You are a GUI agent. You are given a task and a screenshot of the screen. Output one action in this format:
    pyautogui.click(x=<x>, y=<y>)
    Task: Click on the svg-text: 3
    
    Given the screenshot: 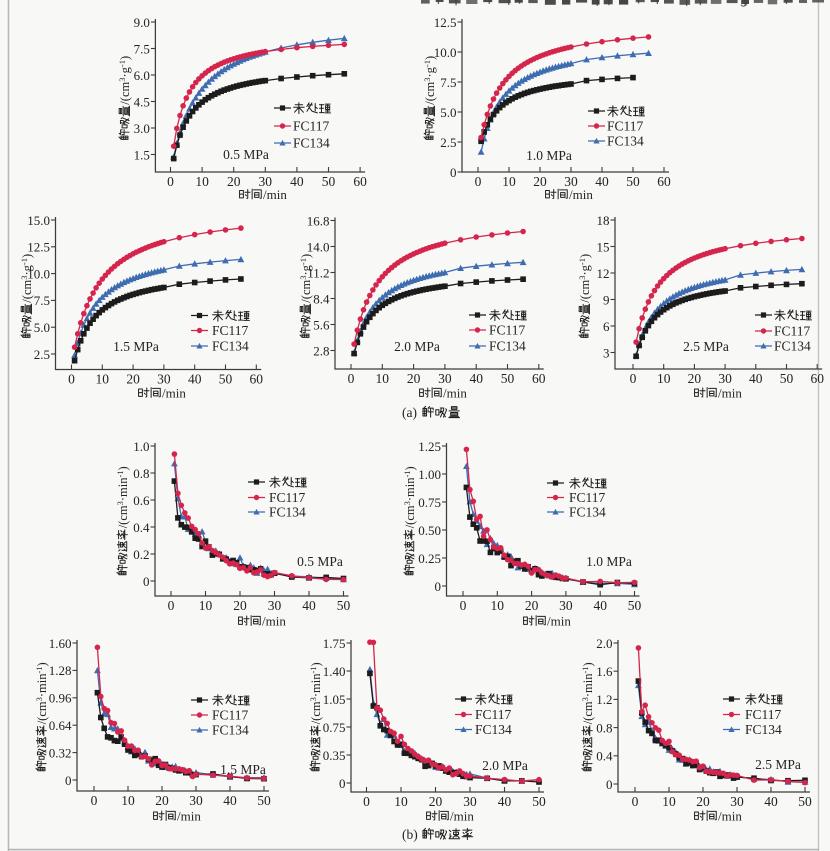 What is the action you would take?
    pyautogui.click(x=606, y=352)
    